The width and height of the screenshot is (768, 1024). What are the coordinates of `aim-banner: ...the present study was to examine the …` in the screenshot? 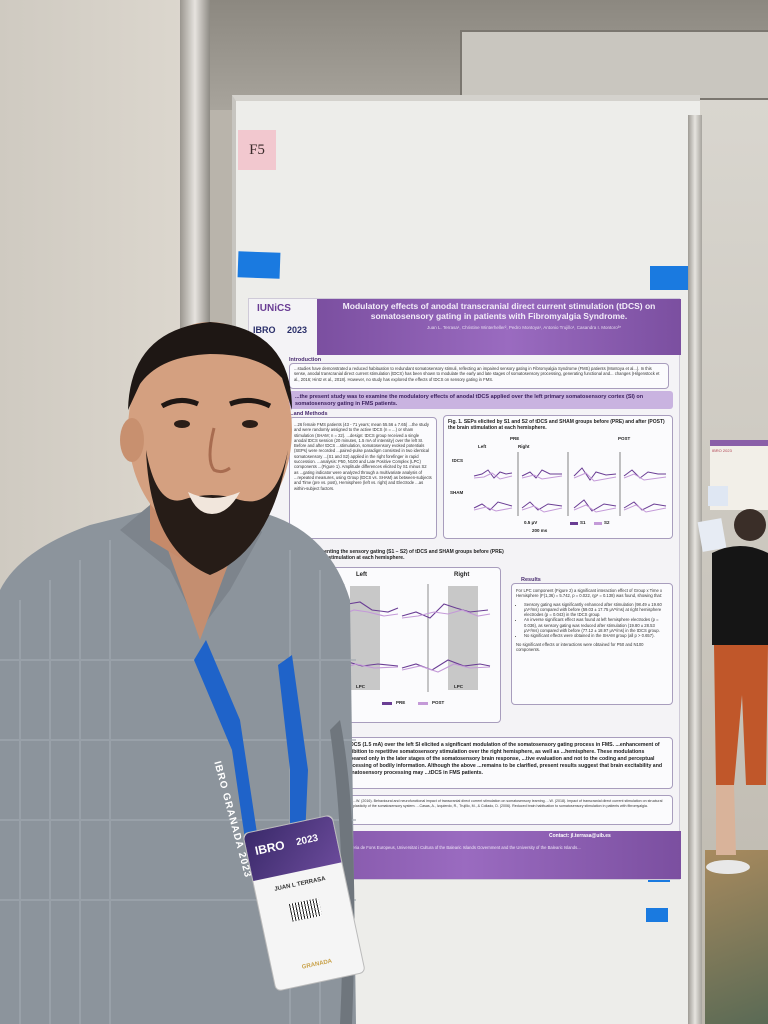 It's located at (481, 400).